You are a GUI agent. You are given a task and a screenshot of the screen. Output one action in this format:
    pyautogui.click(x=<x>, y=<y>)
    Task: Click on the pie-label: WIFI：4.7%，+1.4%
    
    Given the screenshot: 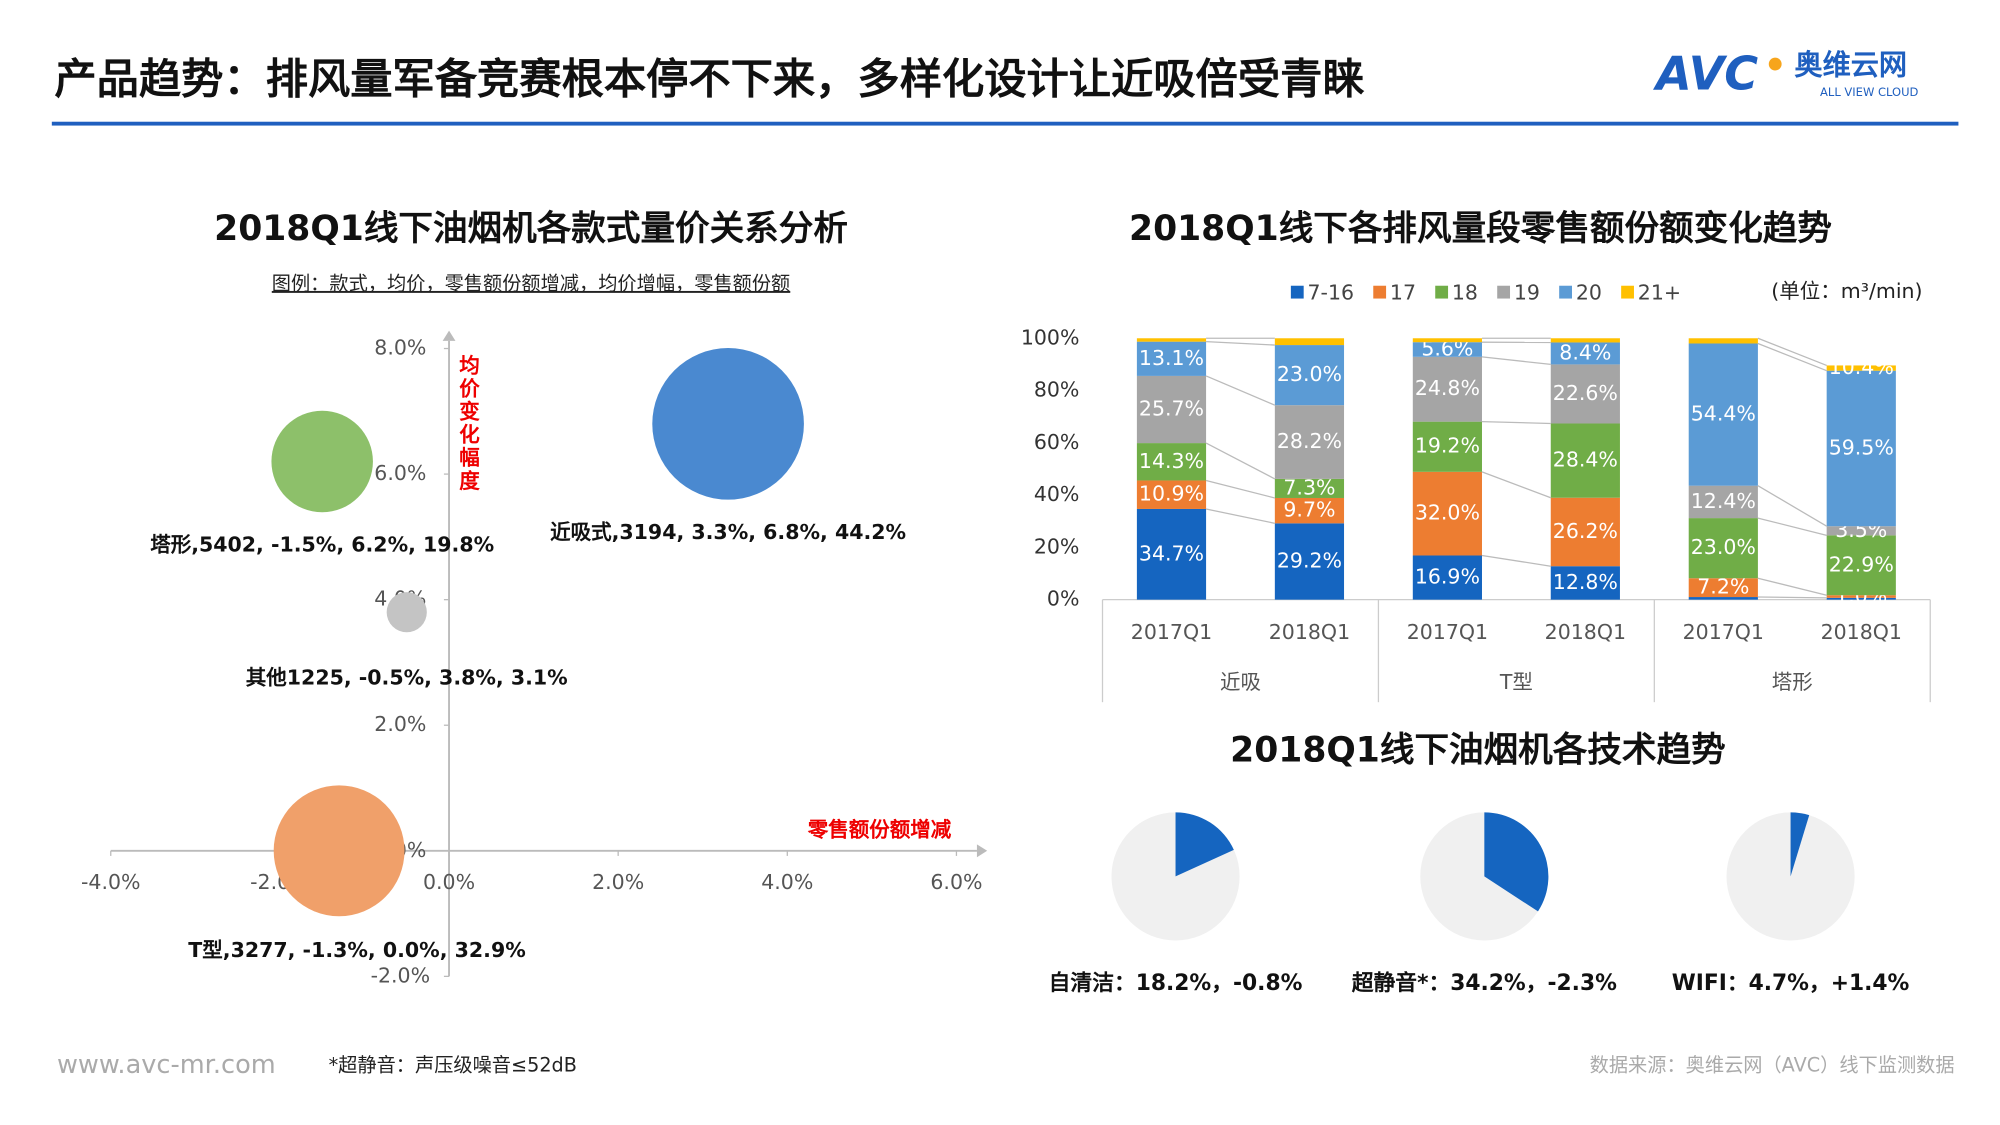 What is the action you would take?
    pyautogui.click(x=1791, y=983)
    